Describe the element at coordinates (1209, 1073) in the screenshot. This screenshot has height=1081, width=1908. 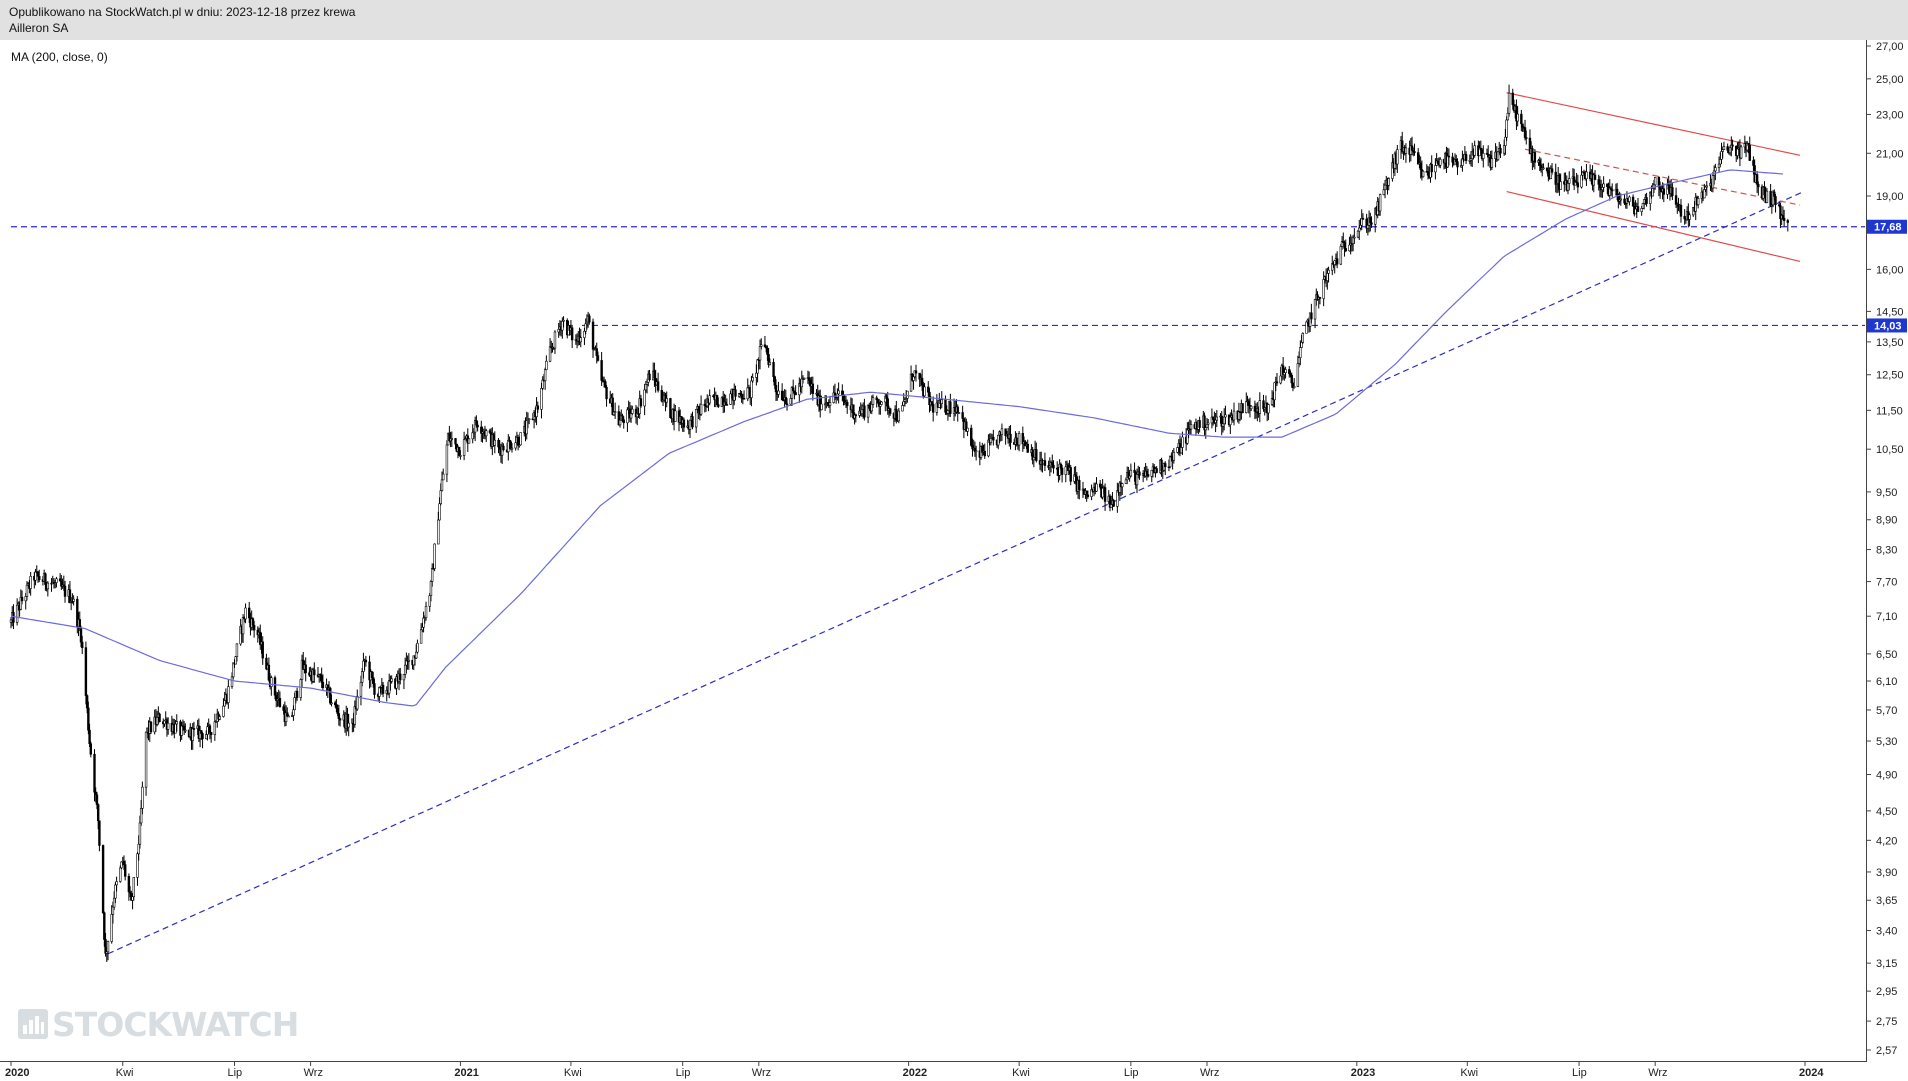
I see `x-tick-label: Wrz` at that location.